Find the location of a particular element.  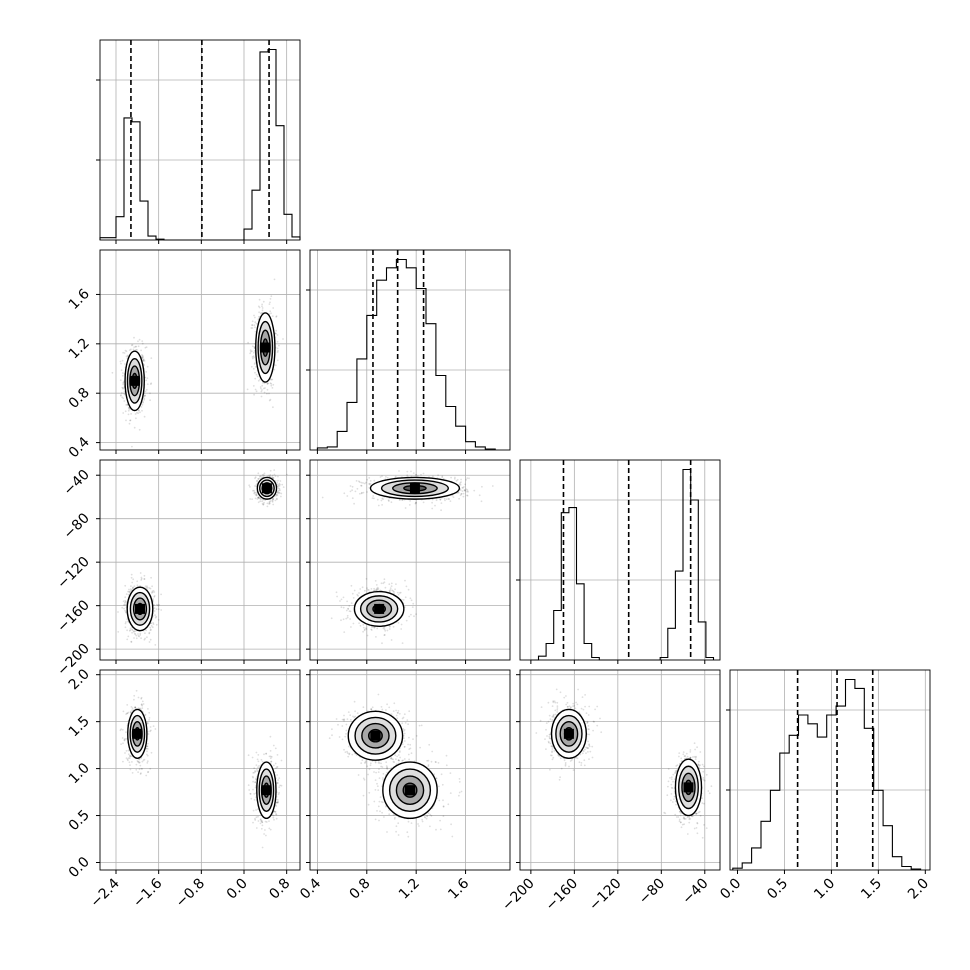

panel-frame is located at coordinates (410, 560).